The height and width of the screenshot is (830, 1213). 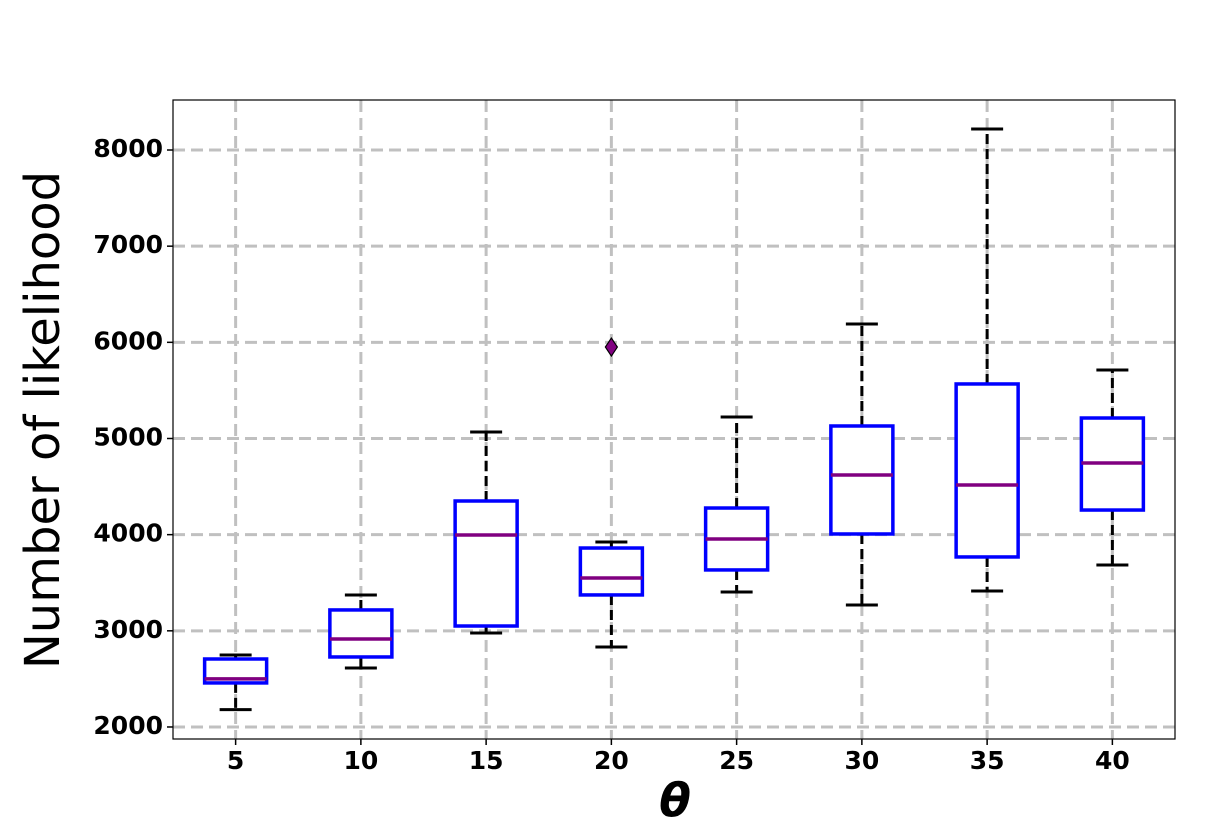 What do you see at coordinates (235, 760) in the screenshot?
I see `x-tick-label: 5` at bounding box center [235, 760].